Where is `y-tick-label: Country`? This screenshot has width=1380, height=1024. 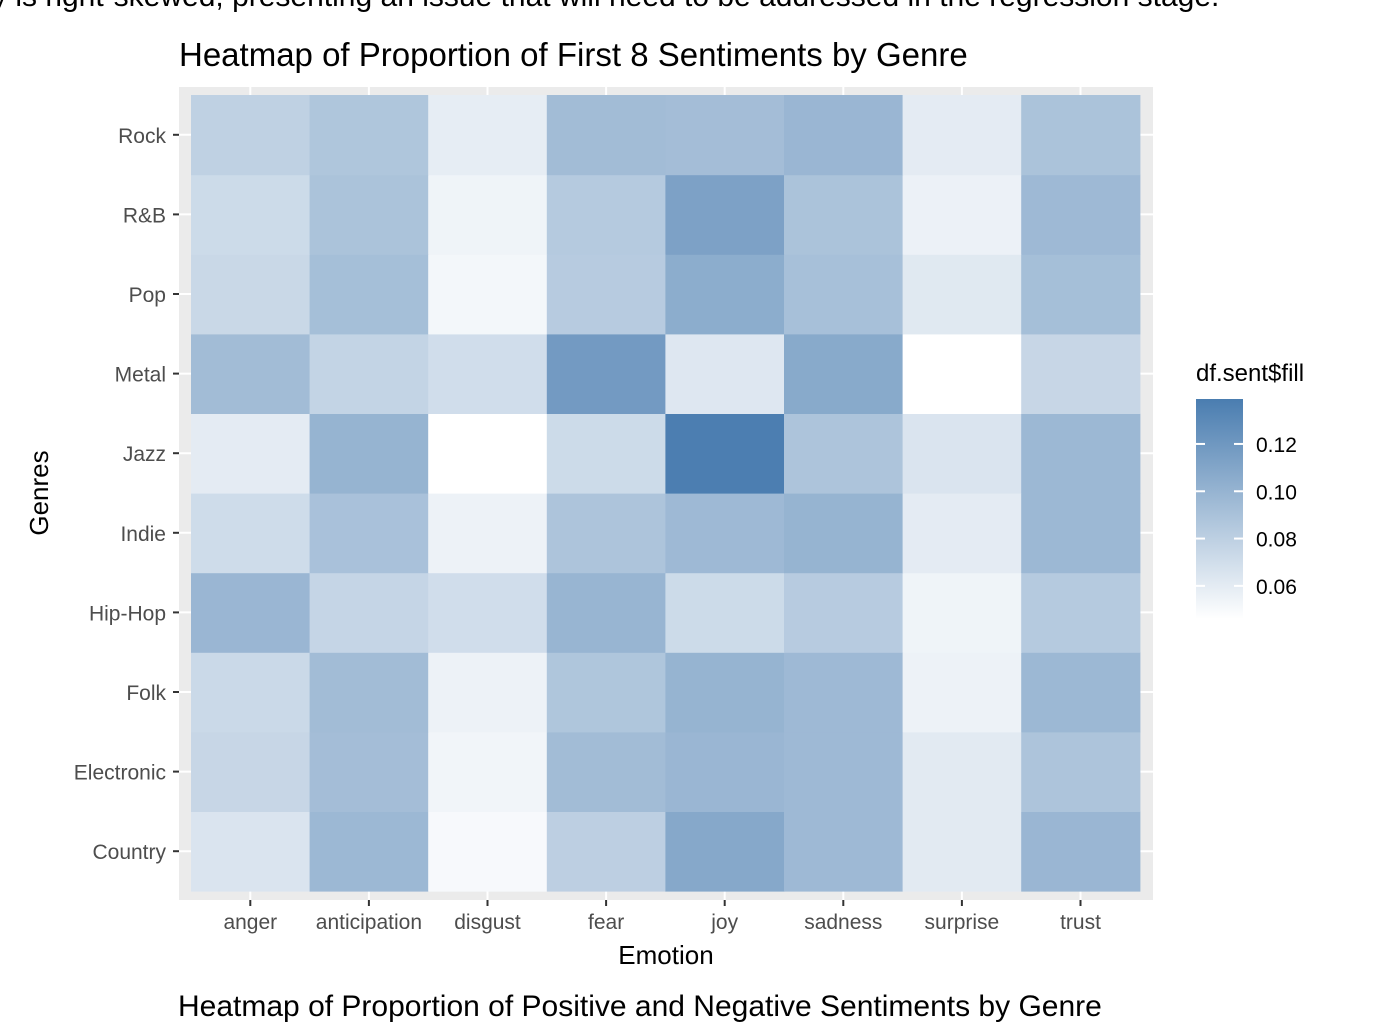 y-tick-label: Country is located at coordinates (129, 852).